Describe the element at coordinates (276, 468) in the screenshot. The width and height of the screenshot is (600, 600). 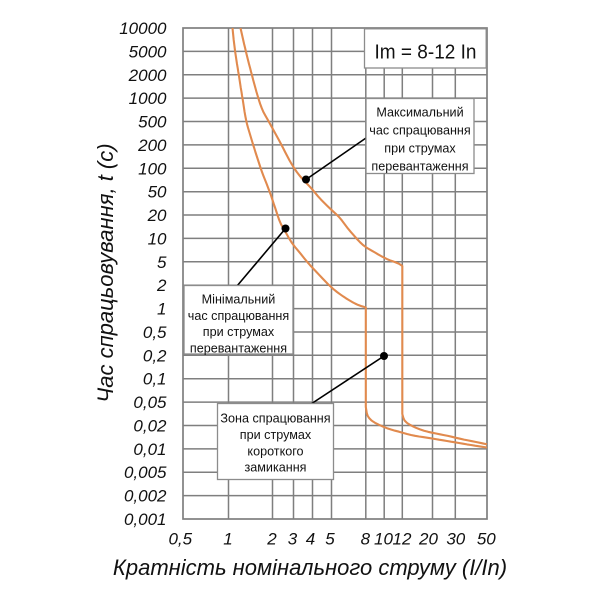
I see `svg-text: замикання` at that location.